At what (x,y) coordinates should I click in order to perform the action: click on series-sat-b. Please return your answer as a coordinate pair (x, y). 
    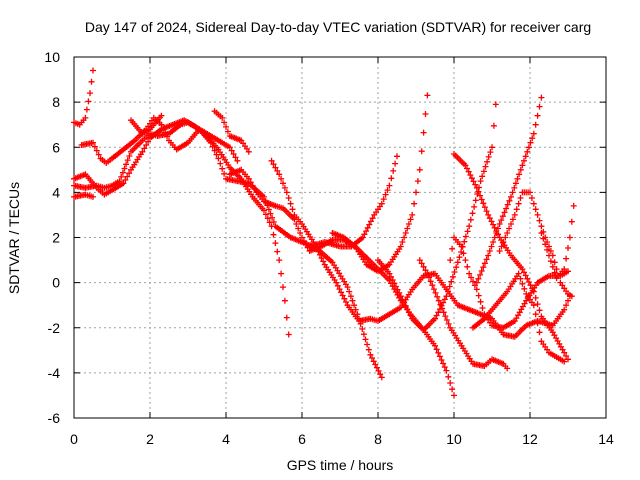
    Looking at the image, I should click on (83, 195).